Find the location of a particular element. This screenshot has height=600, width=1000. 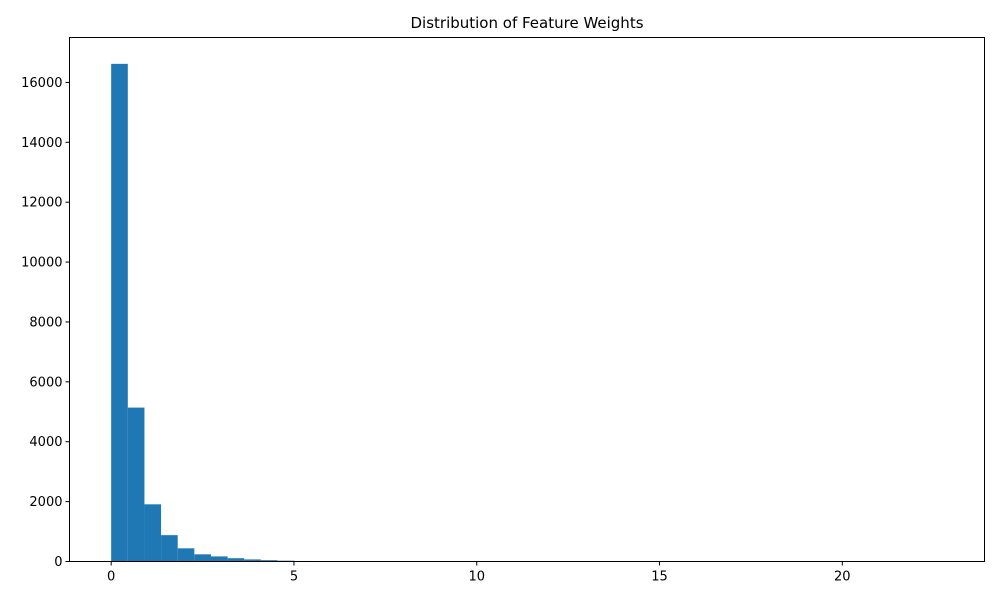

y-tick-label: 2000 is located at coordinates (45, 502).